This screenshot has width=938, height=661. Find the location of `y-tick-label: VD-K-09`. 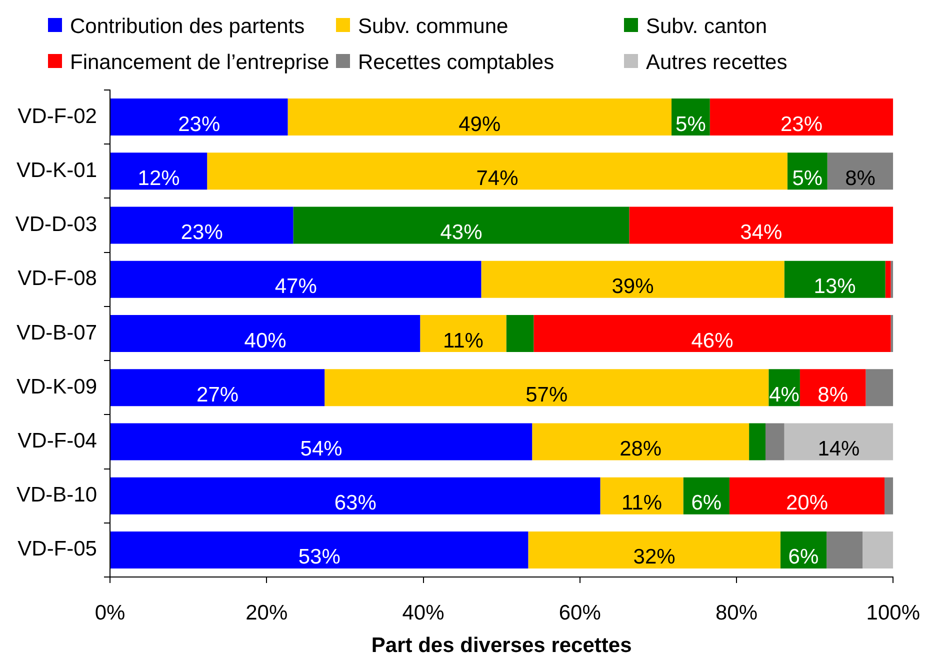

y-tick-label: VD-K-09 is located at coordinates (56, 386).